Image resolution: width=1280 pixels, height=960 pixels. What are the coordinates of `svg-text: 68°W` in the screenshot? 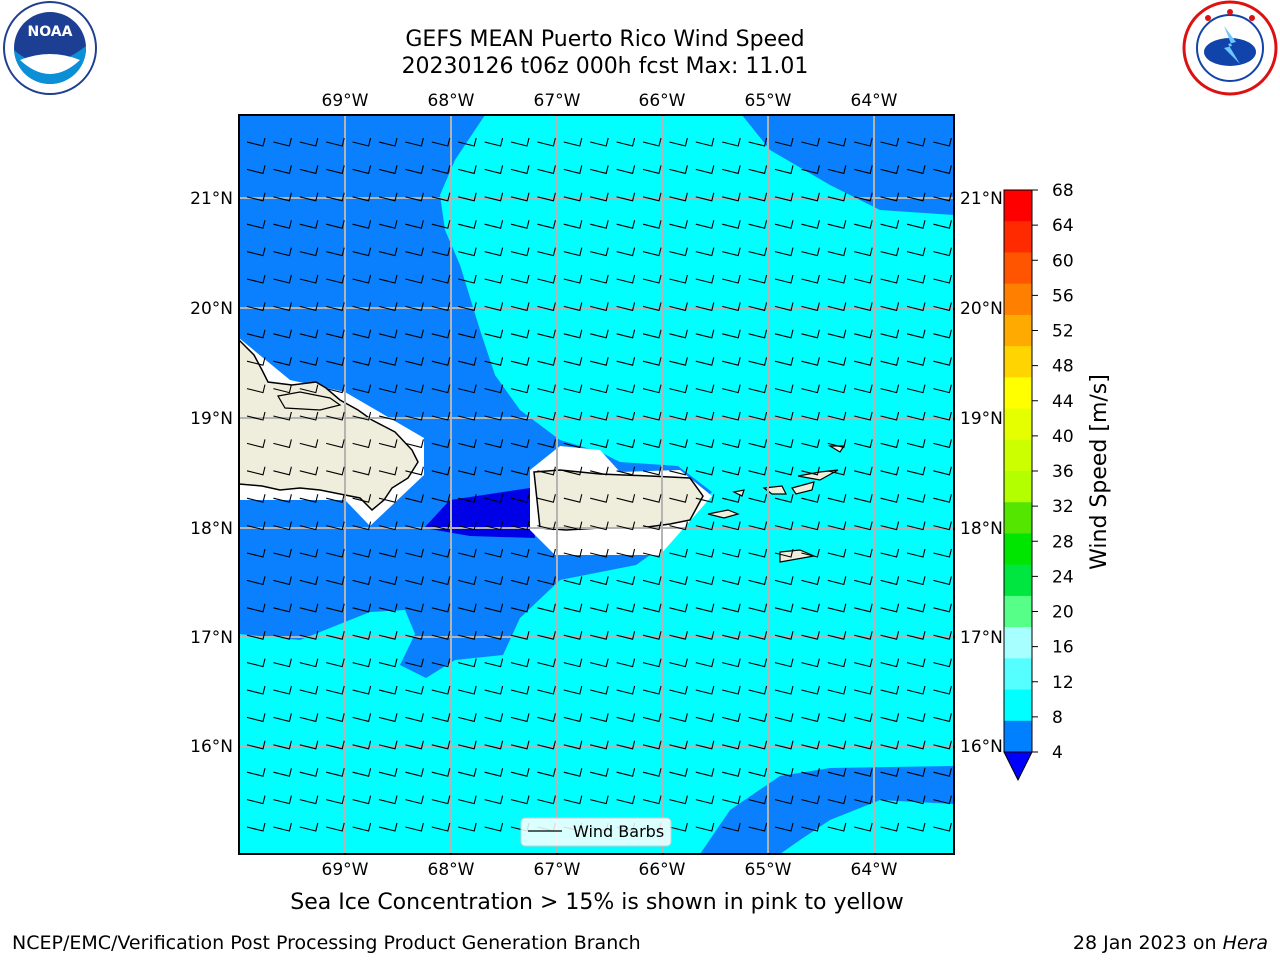 It's located at (451, 101).